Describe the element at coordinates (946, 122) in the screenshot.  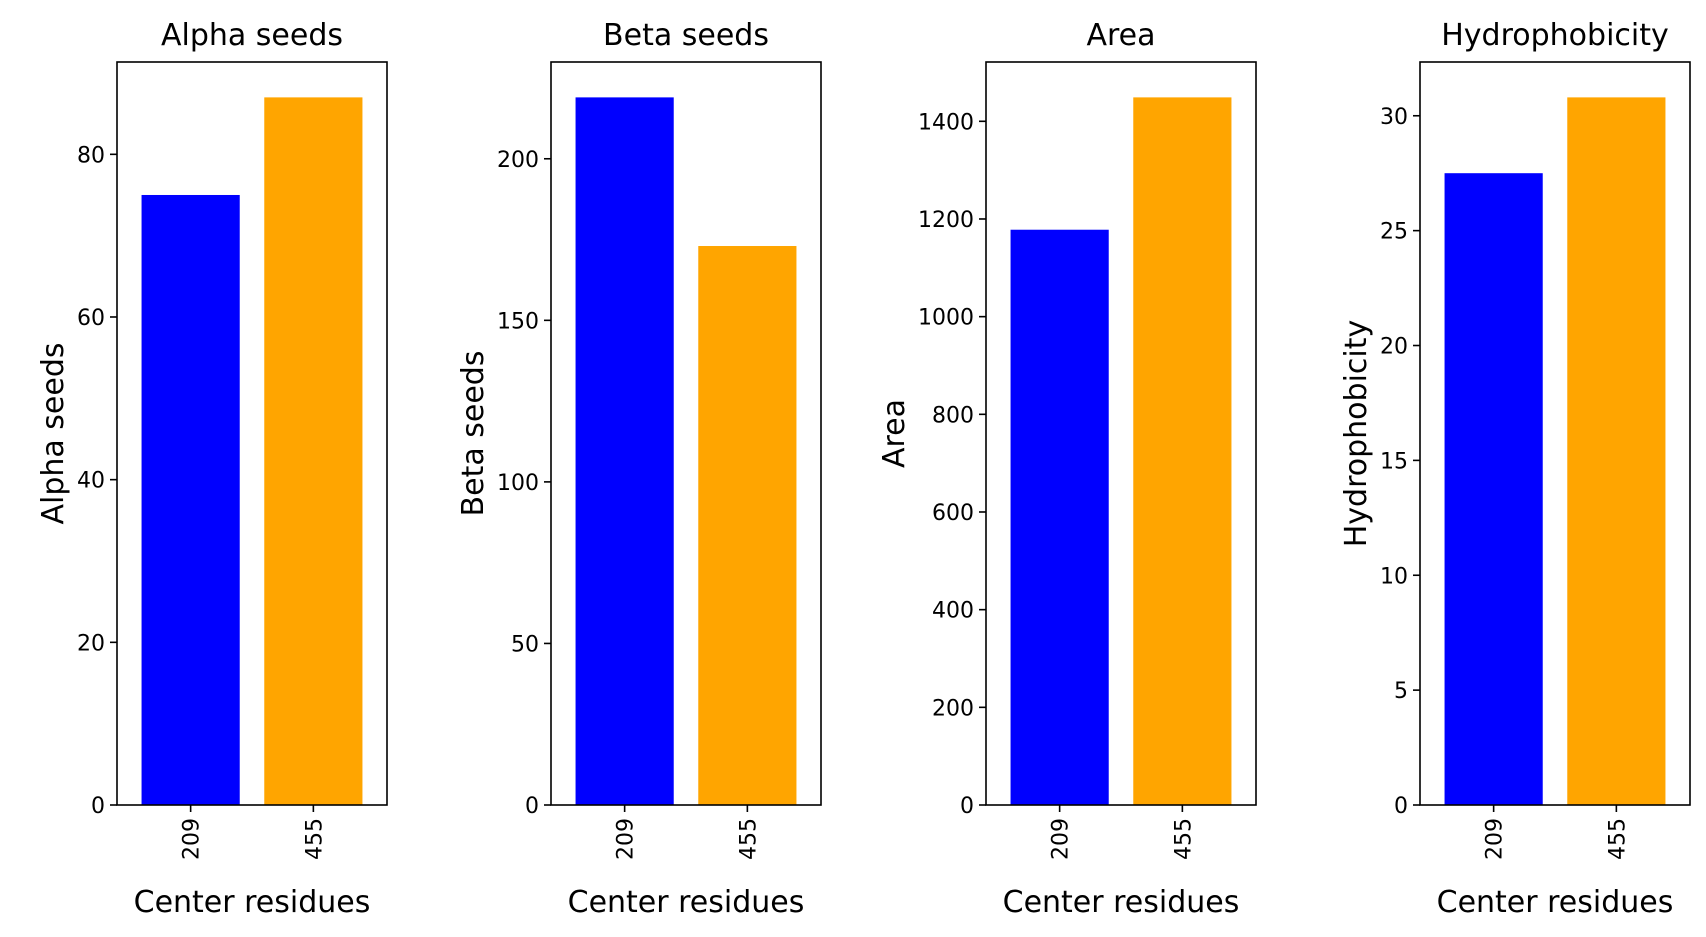
I see `y-tick-label: 1400` at that location.